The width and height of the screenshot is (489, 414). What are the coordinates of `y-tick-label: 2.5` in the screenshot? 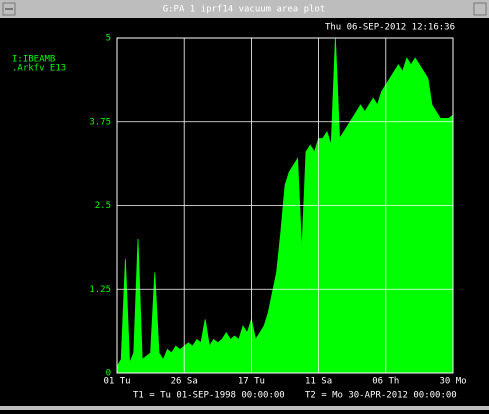 It's located at (103, 206).